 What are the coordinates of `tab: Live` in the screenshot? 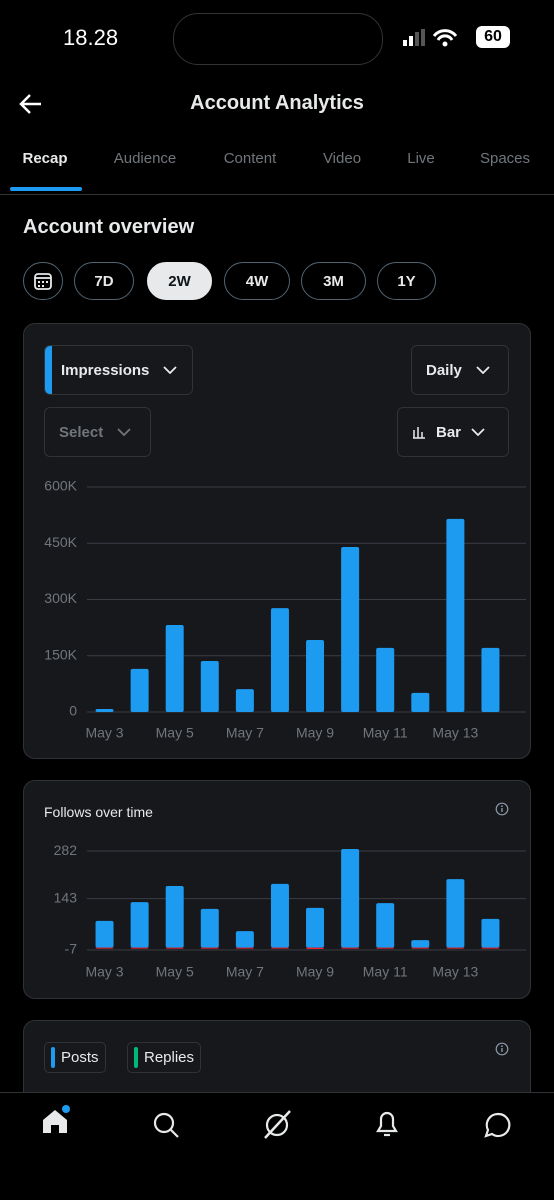 It's located at (421, 158).